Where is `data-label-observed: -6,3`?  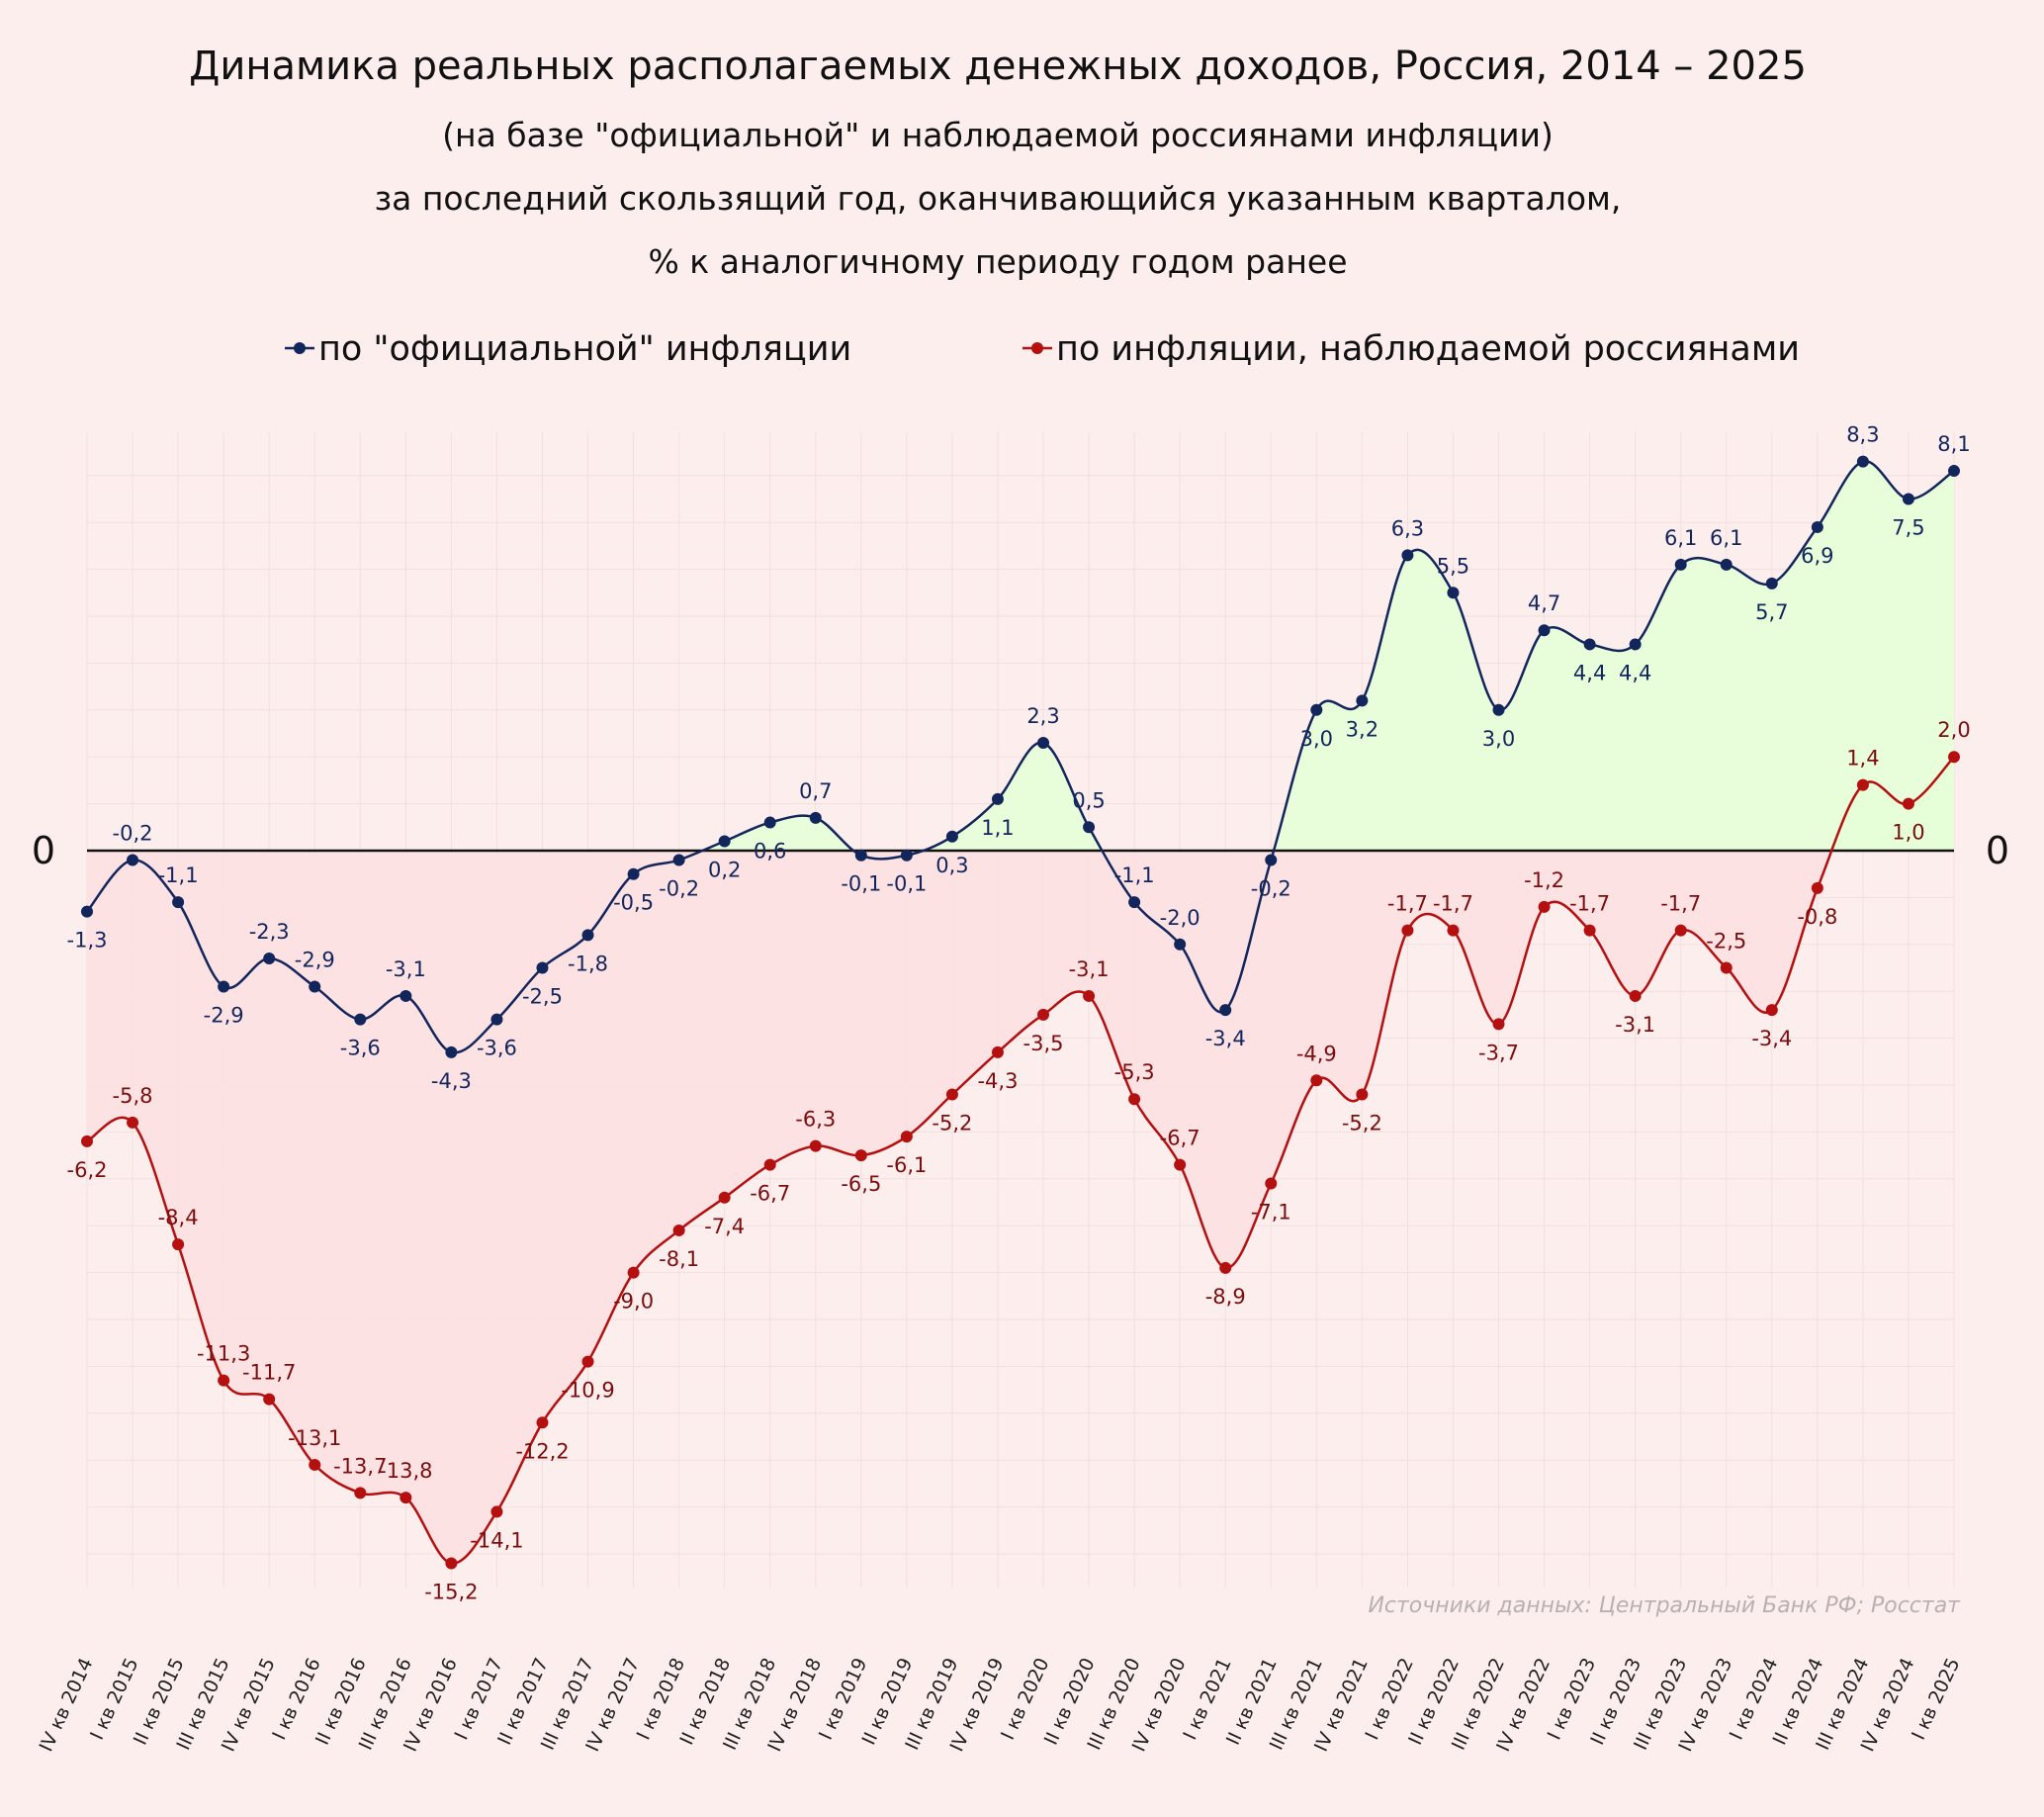 data-label-observed: -6,3 is located at coordinates (815, 1120).